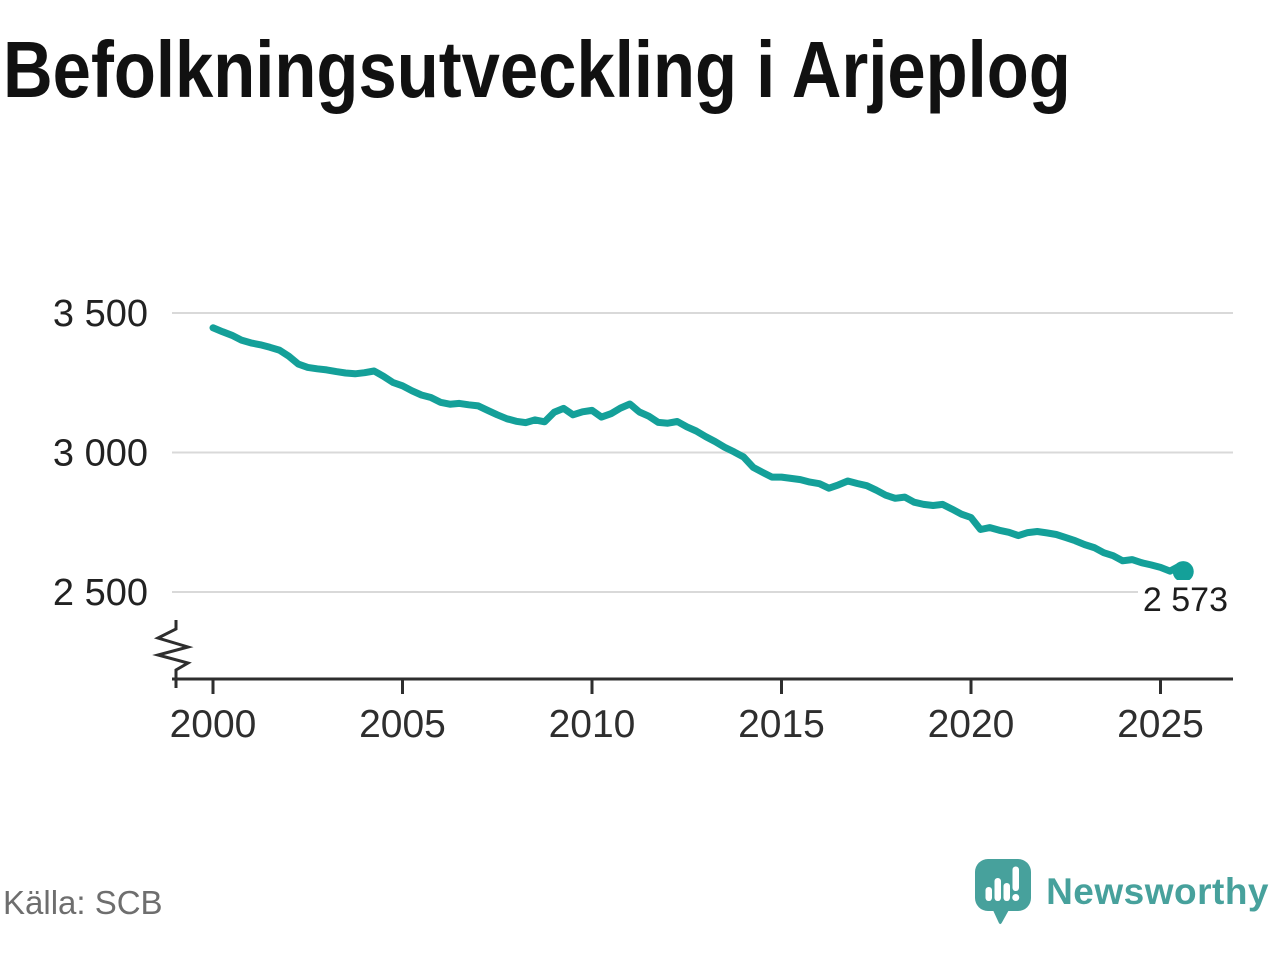 The image size is (1280, 960). What do you see at coordinates (402, 724) in the screenshot?
I see `x-tick-label: 2005` at bounding box center [402, 724].